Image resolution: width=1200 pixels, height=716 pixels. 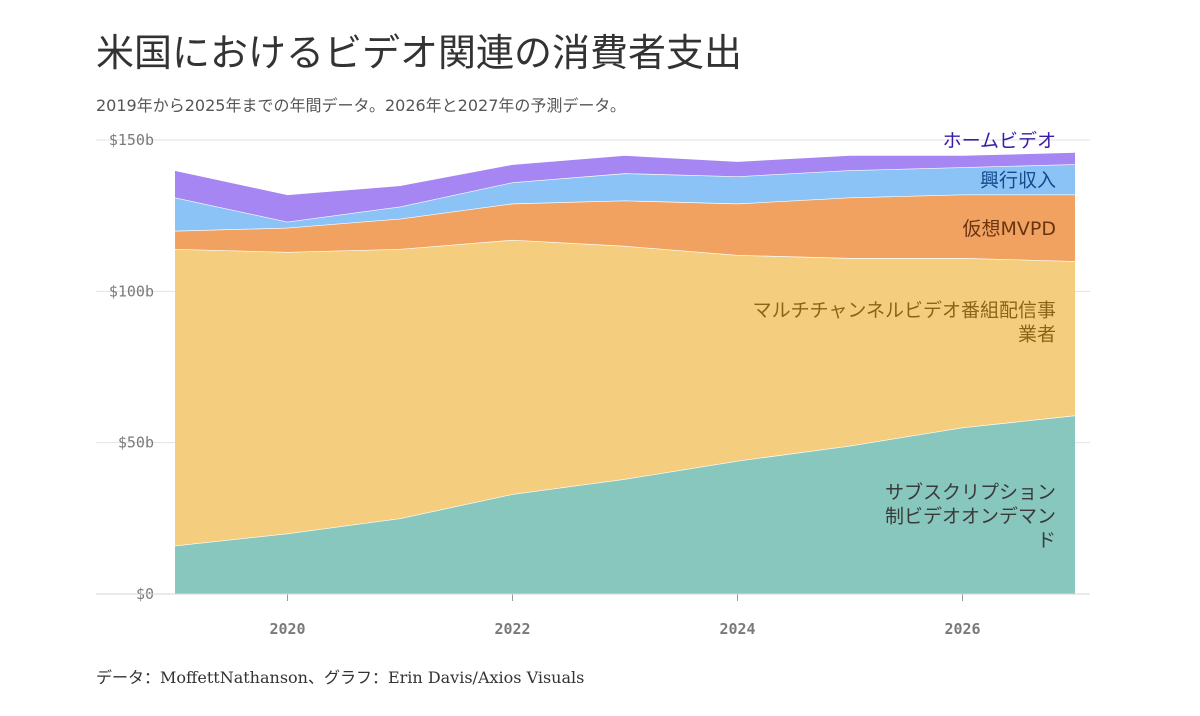 I want to click on y-tick-label-2: $100b, so click(x=131, y=291).